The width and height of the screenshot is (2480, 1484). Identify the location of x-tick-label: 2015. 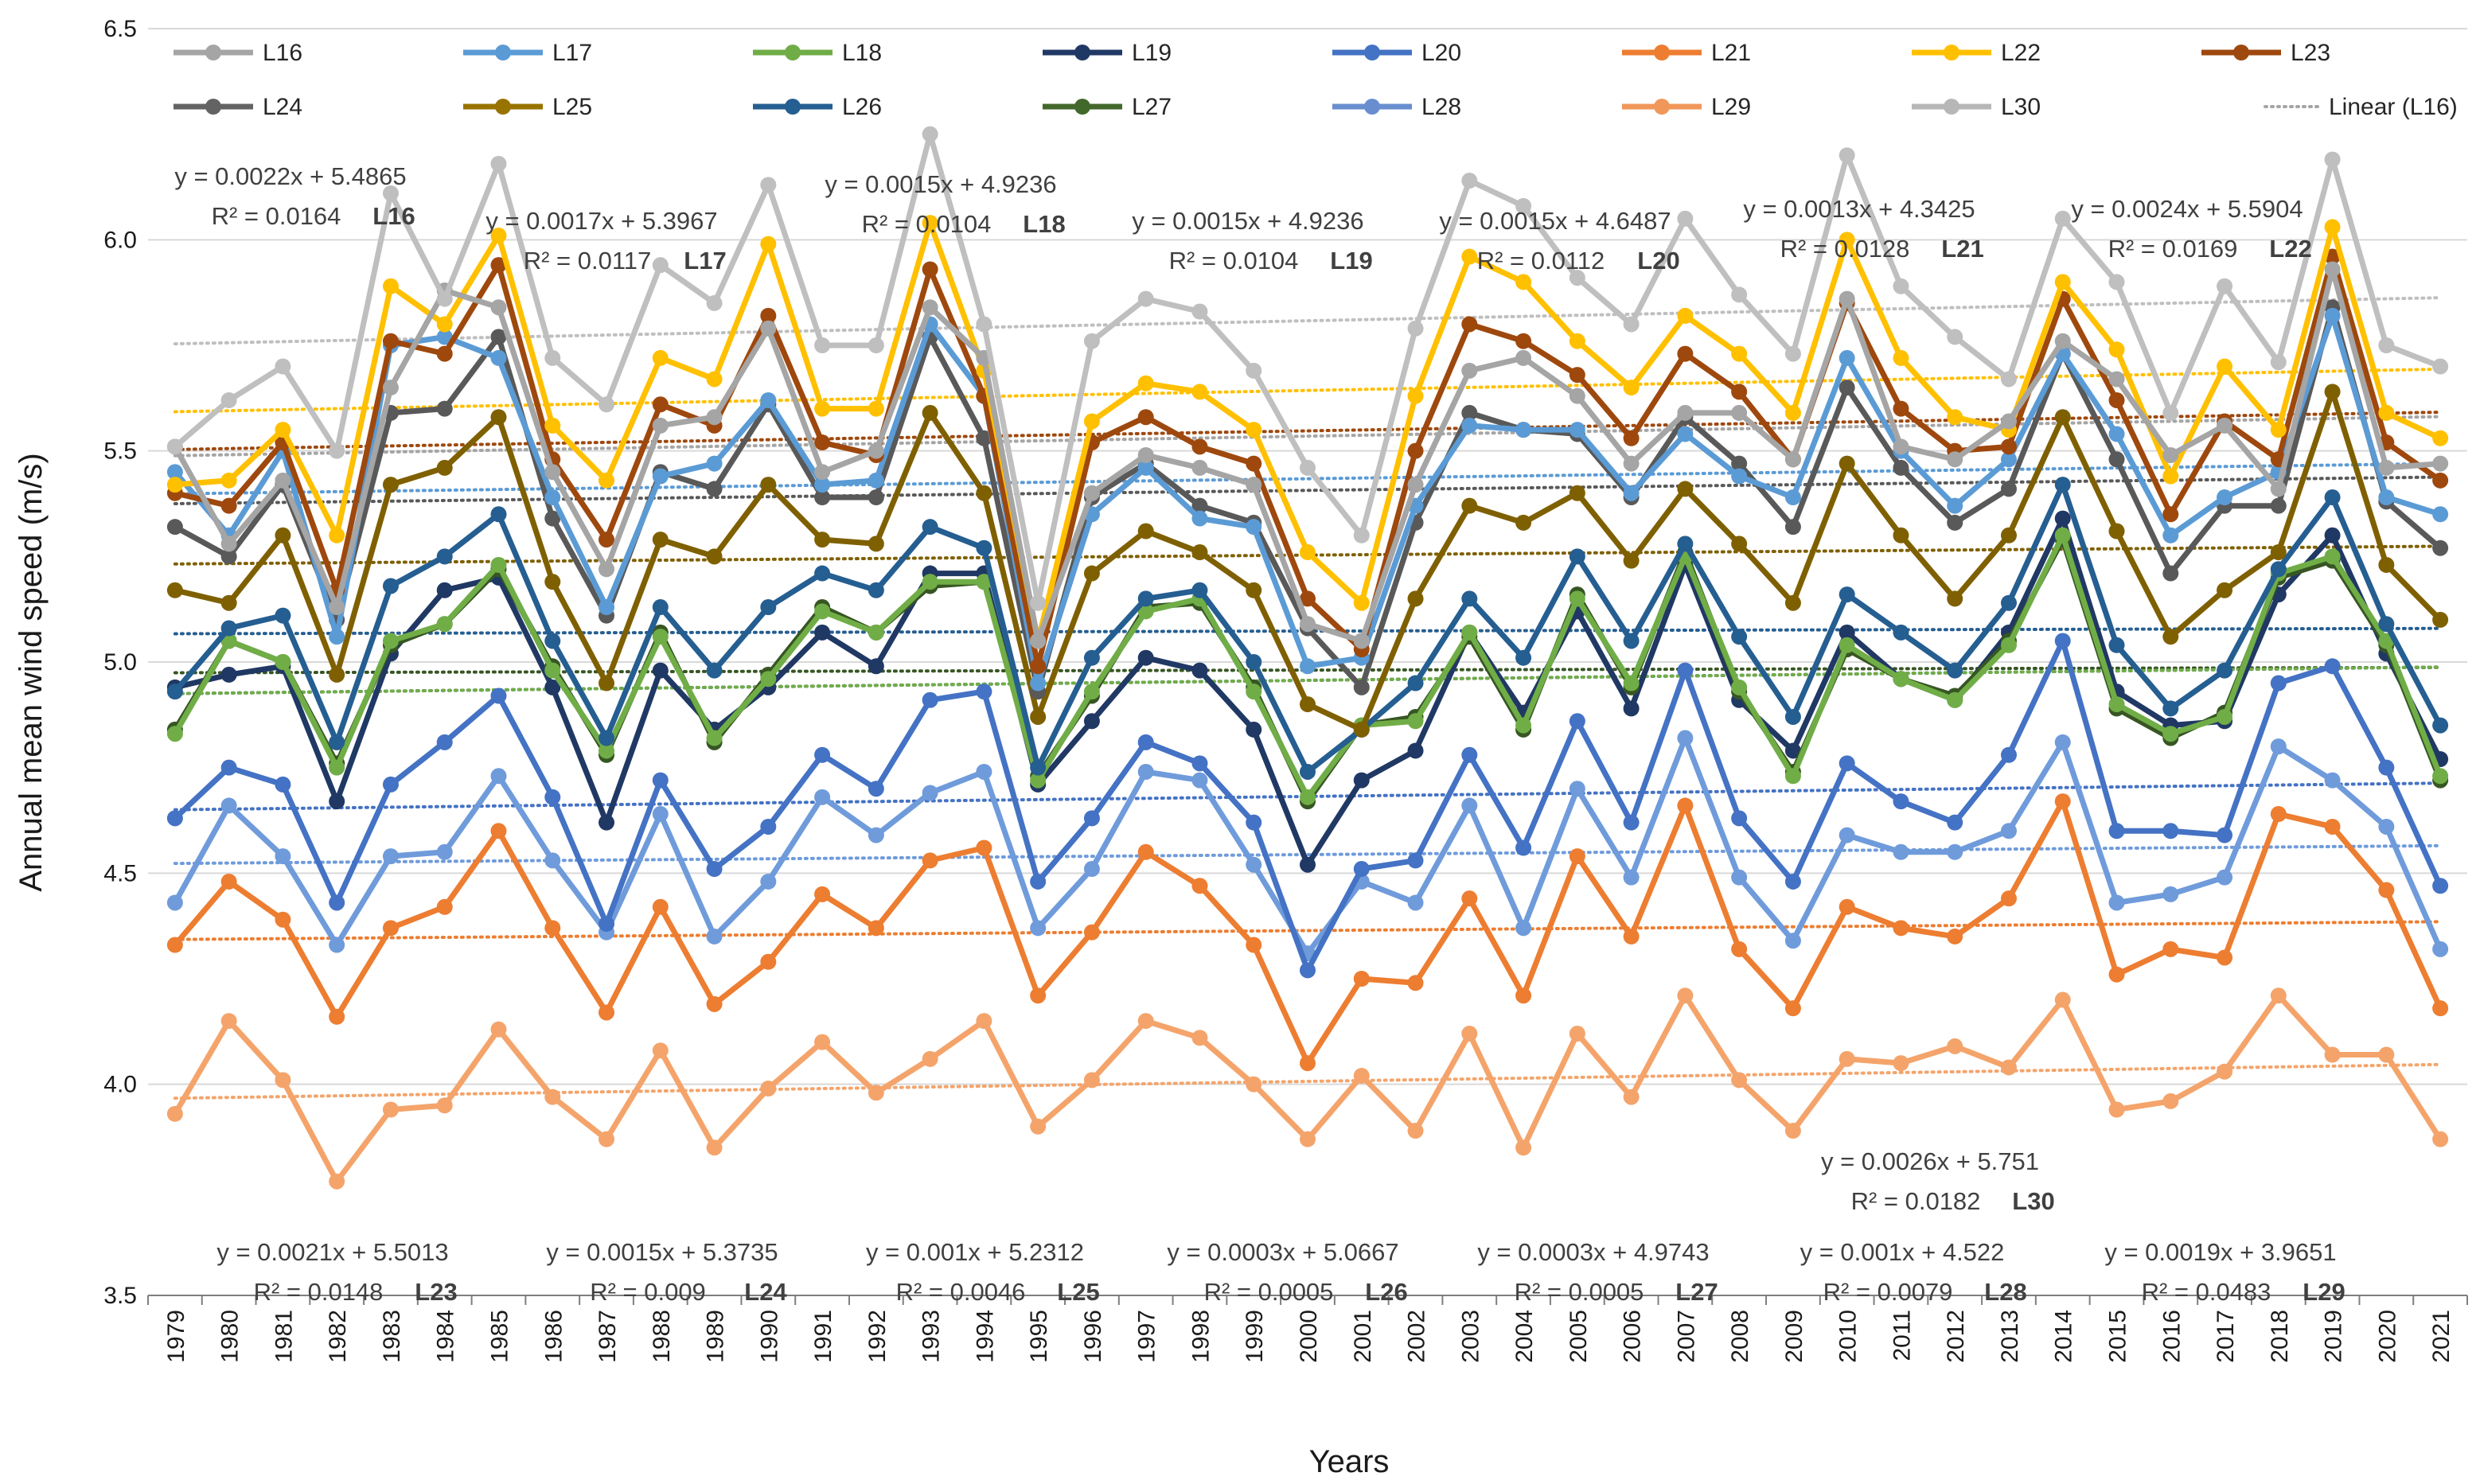
(2118, 1336).